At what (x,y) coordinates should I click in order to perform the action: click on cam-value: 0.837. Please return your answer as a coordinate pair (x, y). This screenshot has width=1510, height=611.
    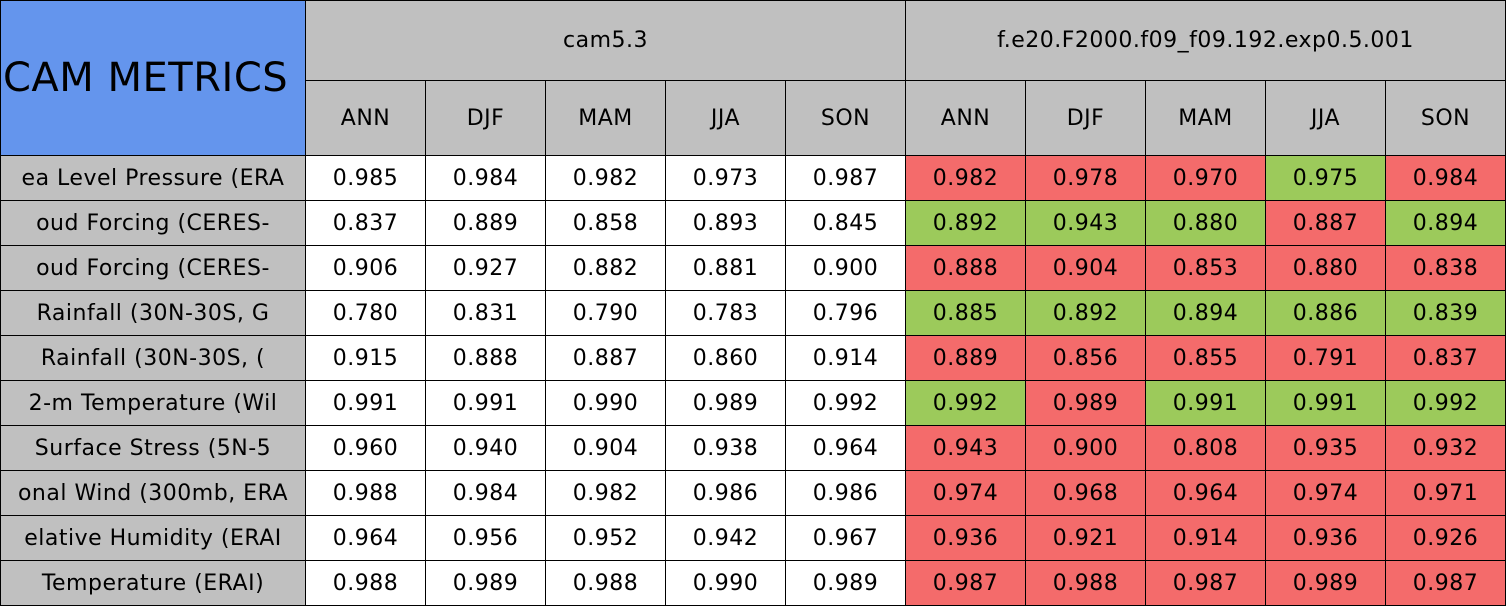
    Looking at the image, I should click on (365, 223).